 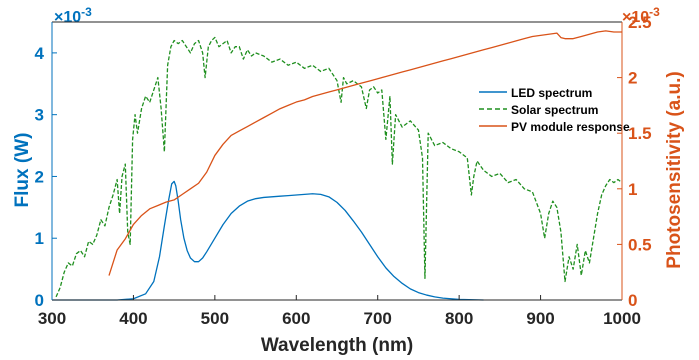 I want to click on y-left-tick-label: 3, so click(x=39, y=115).